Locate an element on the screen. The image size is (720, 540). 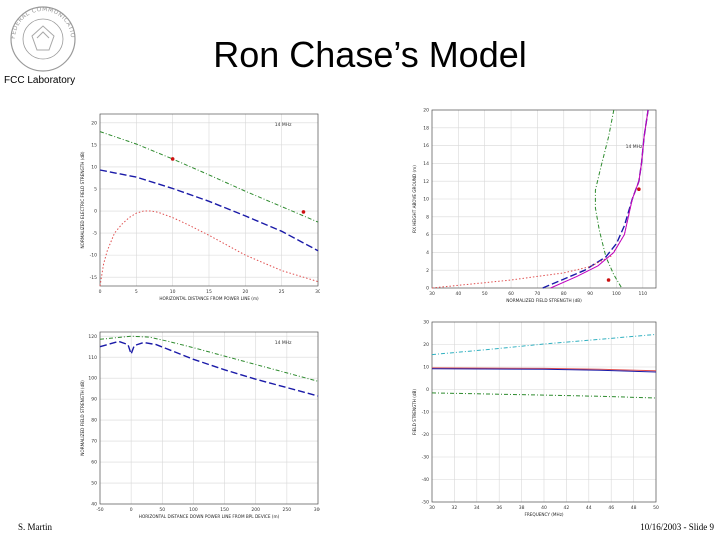
x-tick-label: 20 is located at coordinates (245, 292).